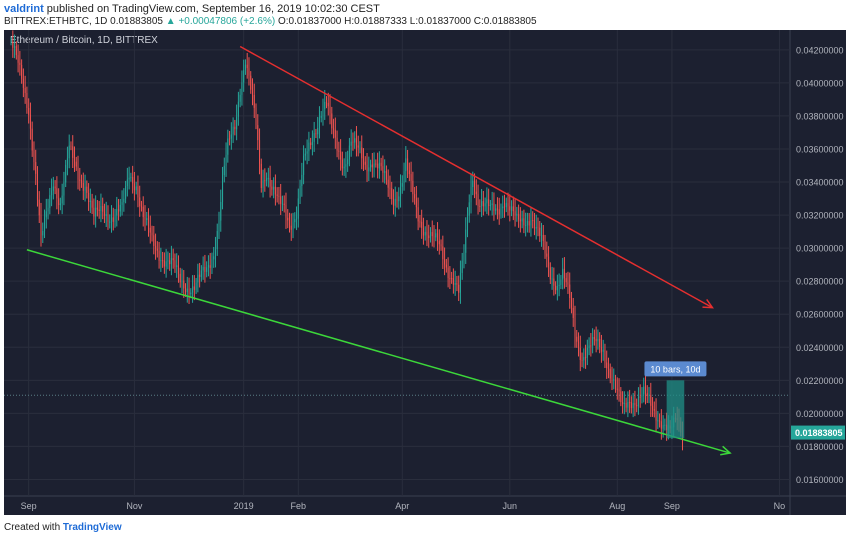 This screenshot has width=850, height=540. I want to click on time-axis: Sep Nov 2019 Feb Apr Jun Aug Sep No, so click(403, 506).